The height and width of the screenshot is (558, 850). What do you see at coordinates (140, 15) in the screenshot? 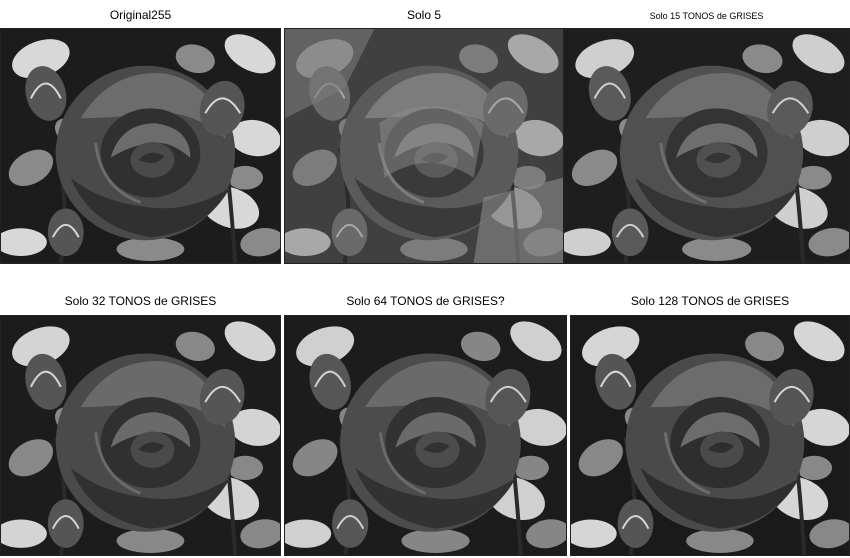
I see `figure-title: Original255` at bounding box center [140, 15].